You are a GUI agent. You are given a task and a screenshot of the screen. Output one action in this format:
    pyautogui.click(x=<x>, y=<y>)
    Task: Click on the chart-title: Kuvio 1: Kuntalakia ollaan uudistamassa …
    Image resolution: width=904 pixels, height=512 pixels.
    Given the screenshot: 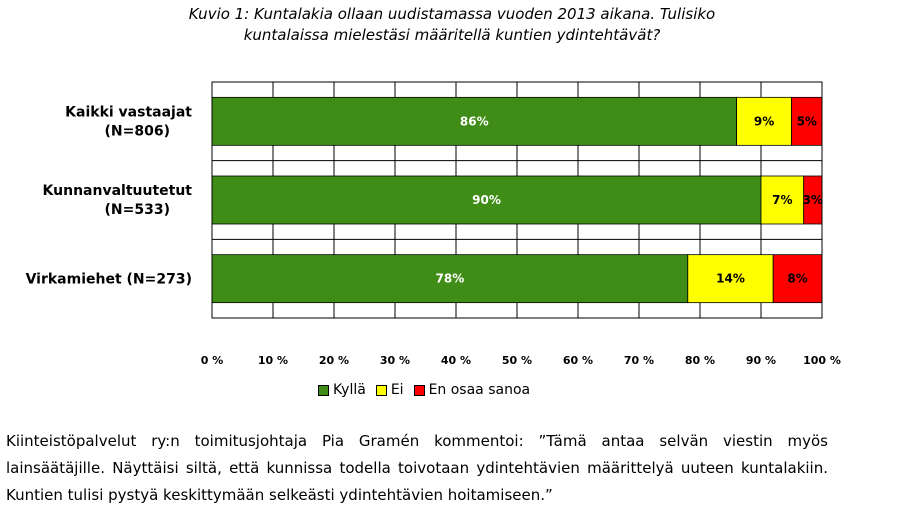 What is the action you would take?
    pyautogui.click(x=452, y=25)
    